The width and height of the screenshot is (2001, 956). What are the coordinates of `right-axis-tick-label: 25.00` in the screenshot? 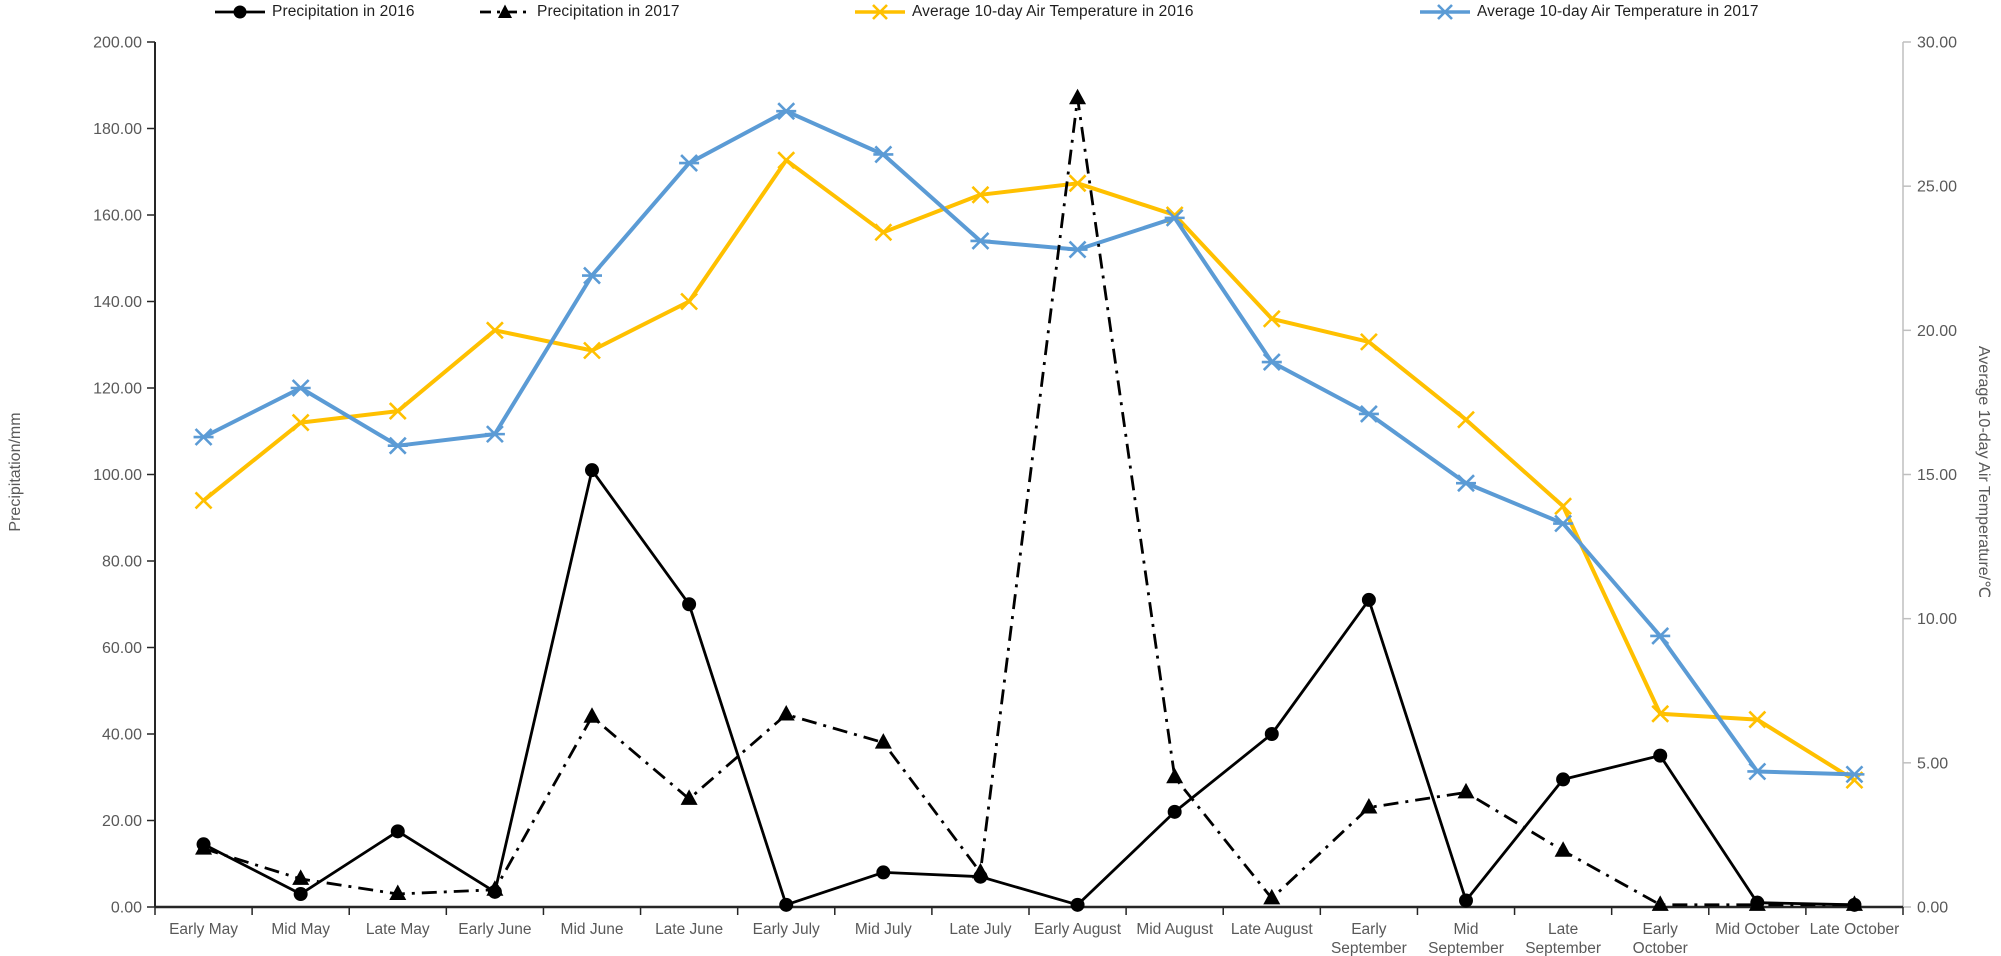 It's located at (1937, 187).